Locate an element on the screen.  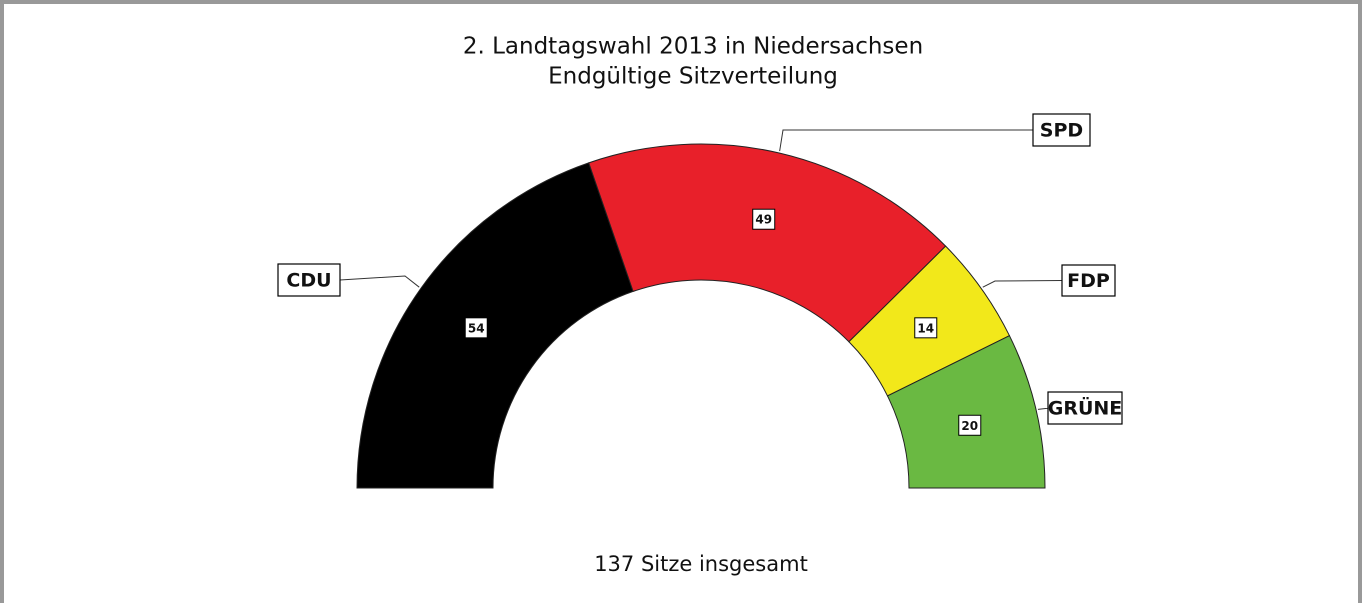
chart-title: 2. Landtagswahl 2013 in Niedersachsen is located at coordinates (693, 47).